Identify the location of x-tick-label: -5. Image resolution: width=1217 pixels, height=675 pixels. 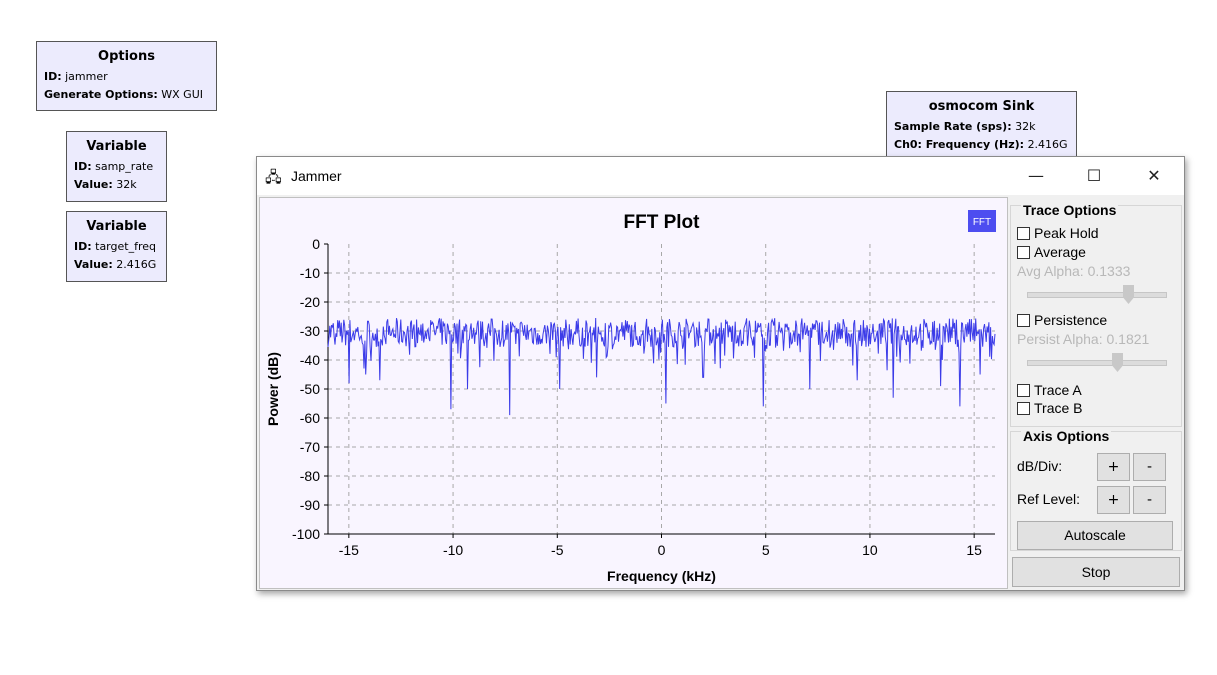
(557, 550).